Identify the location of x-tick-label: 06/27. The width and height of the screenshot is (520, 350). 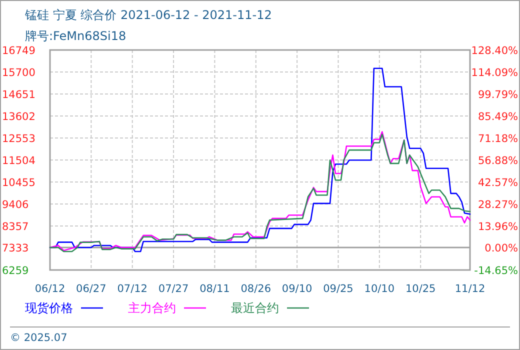
(91, 289).